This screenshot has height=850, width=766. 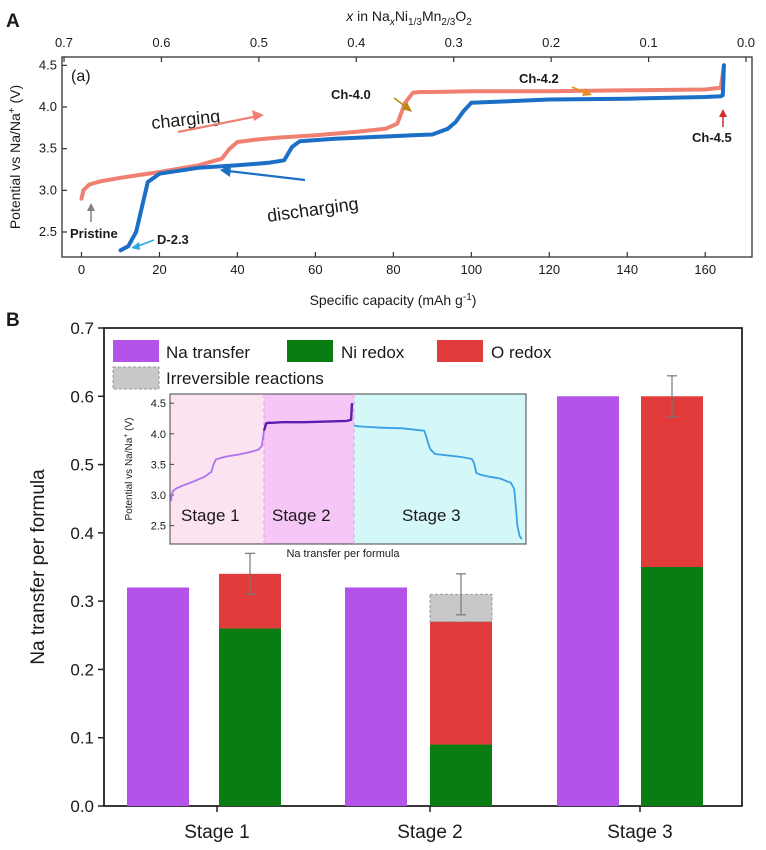 I want to click on pristine-arrowhead, so click(x=91, y=207).